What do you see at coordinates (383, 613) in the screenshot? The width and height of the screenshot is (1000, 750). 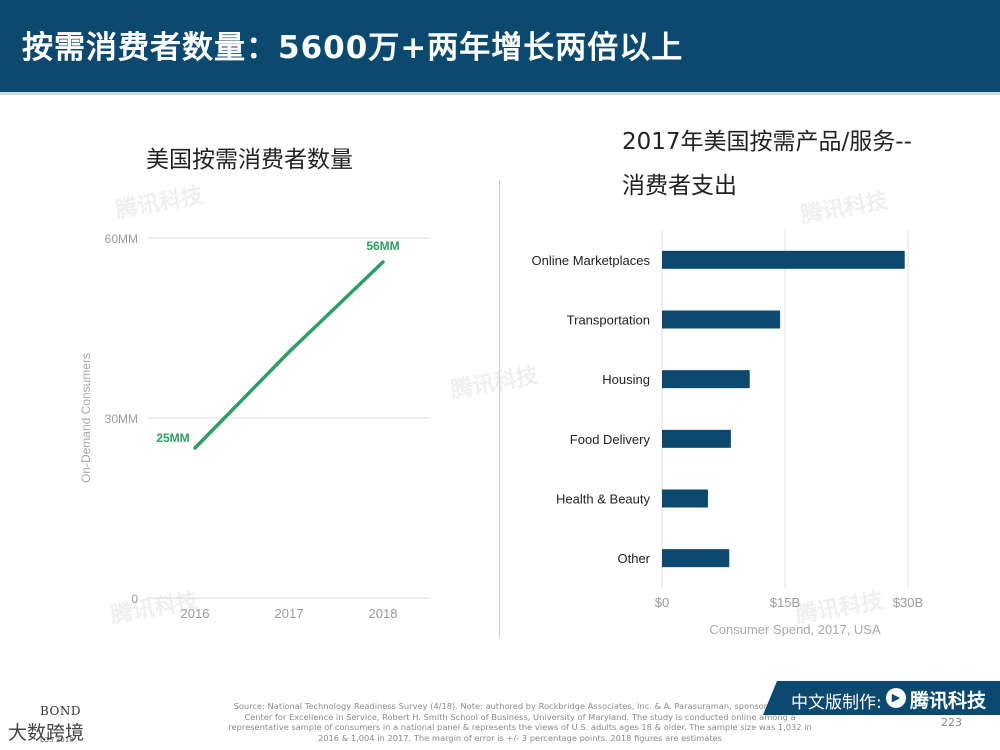 I see `x-tick-label: 2018` at bounding box center [383, 613].